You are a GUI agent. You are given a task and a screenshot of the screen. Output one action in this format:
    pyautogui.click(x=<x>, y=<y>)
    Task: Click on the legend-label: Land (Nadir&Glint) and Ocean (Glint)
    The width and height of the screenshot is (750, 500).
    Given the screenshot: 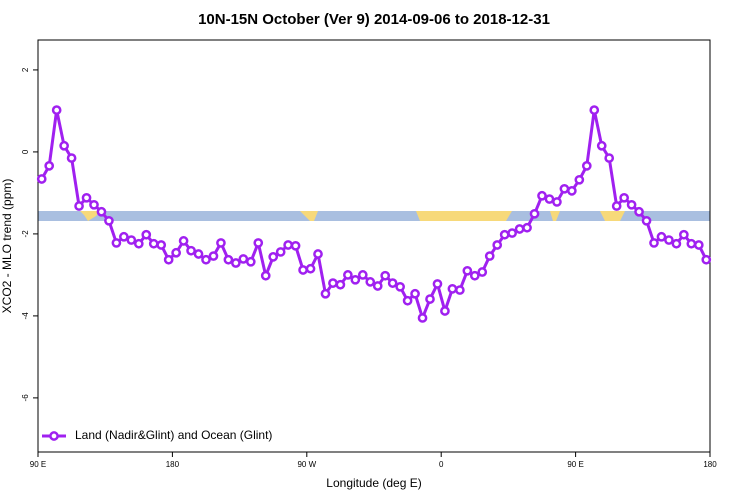 What is the action you would take?
    pyautogui.click(x=173, y=435)
    